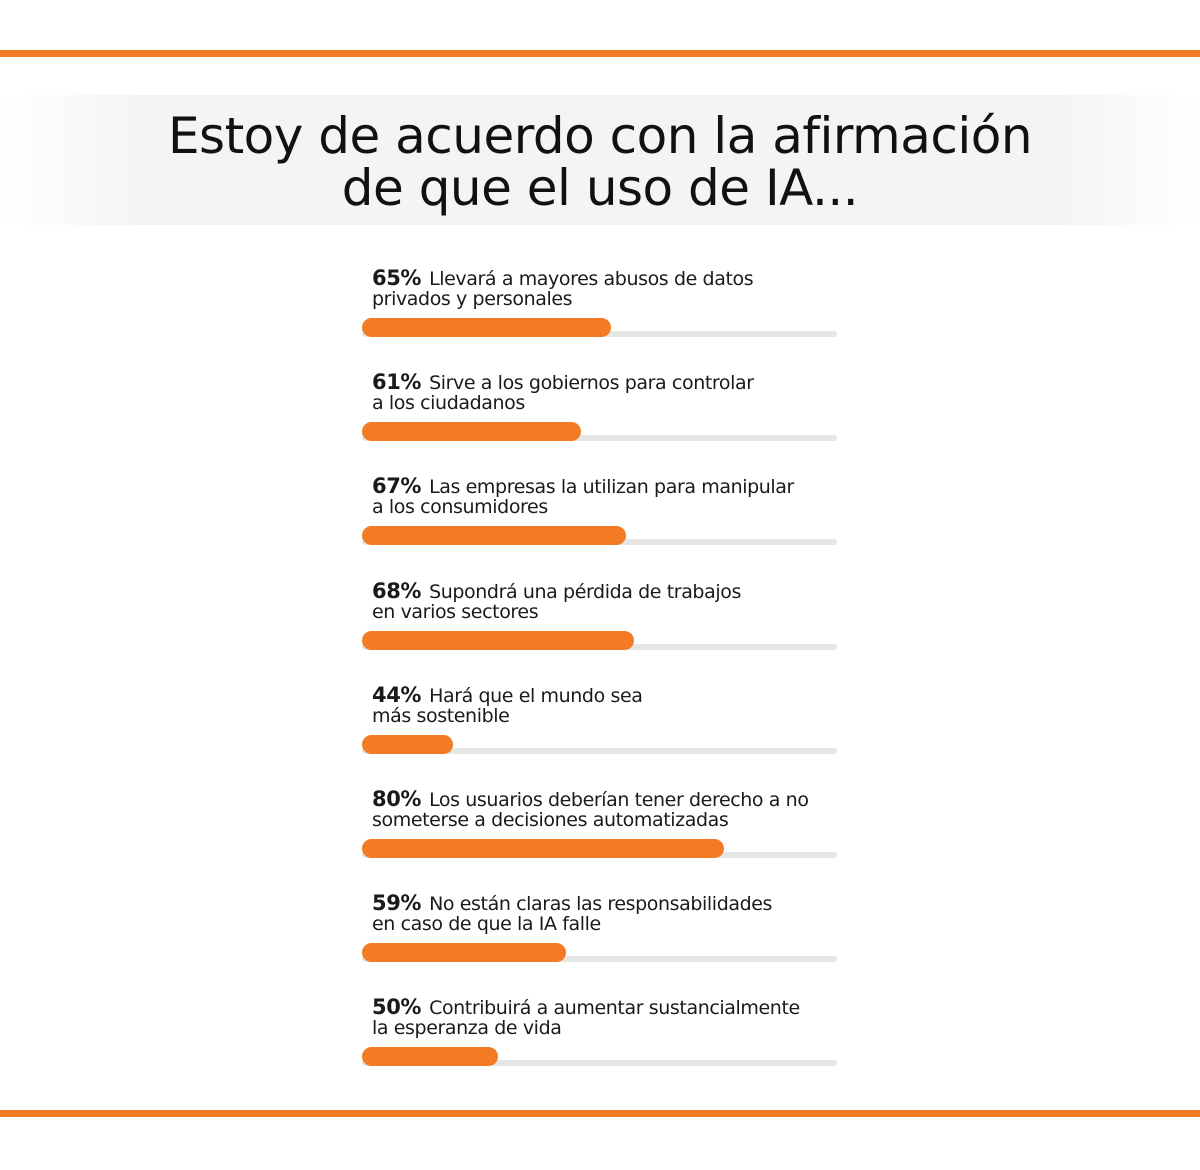  I want to click on category-label-line-2: a los consumidores, so click(460, 507).